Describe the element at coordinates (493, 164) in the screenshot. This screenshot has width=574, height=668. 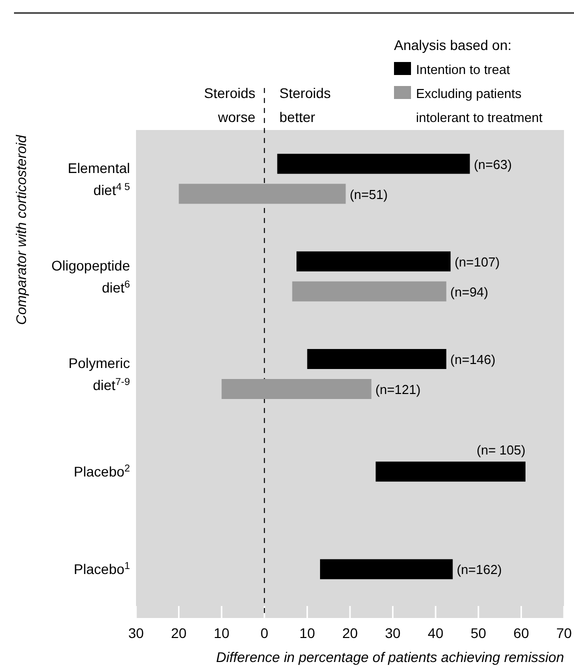
I see `annotation: (n=63)` at that location.